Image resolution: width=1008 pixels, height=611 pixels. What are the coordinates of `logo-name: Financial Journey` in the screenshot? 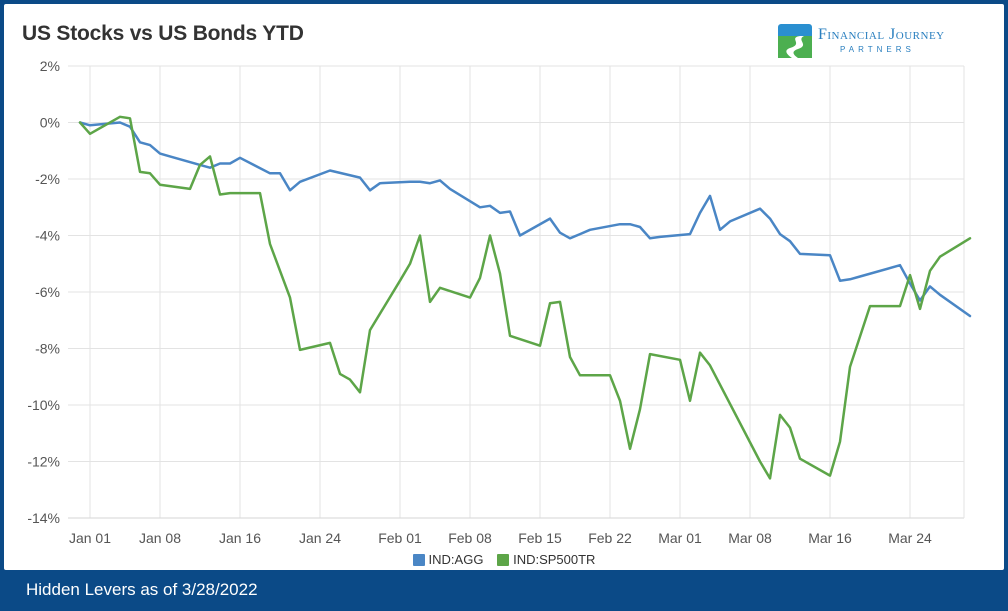 It's located at (881, 34).